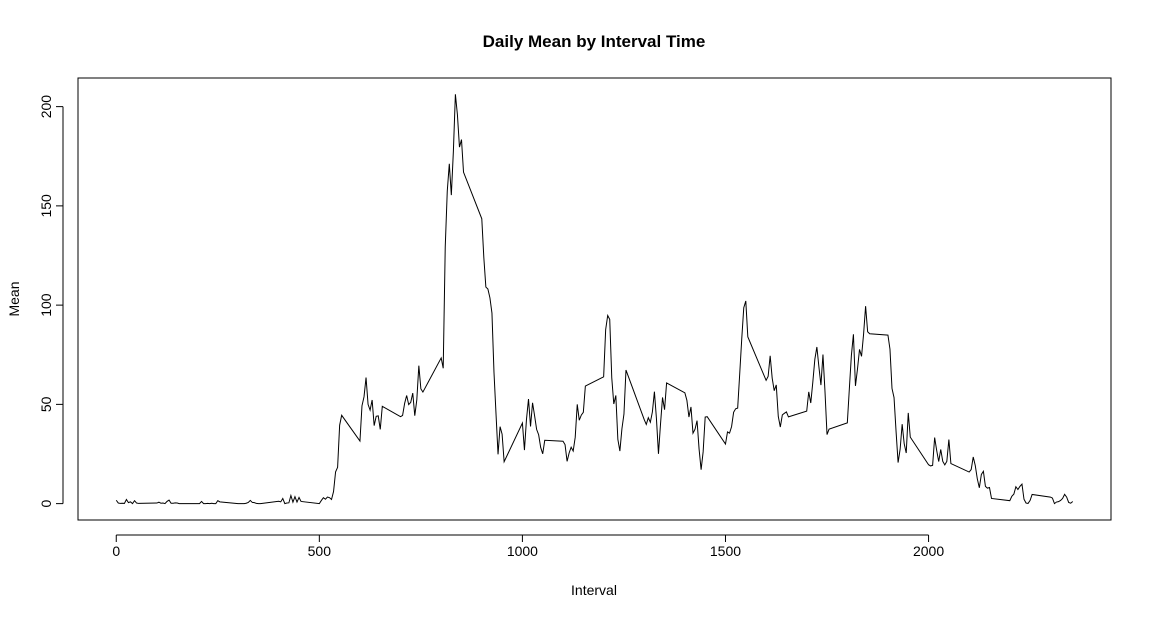 Image resolution: width=1151 pixels, height=619 pixels. I want to click on x-axis-label: Interval, so click(594, 590).